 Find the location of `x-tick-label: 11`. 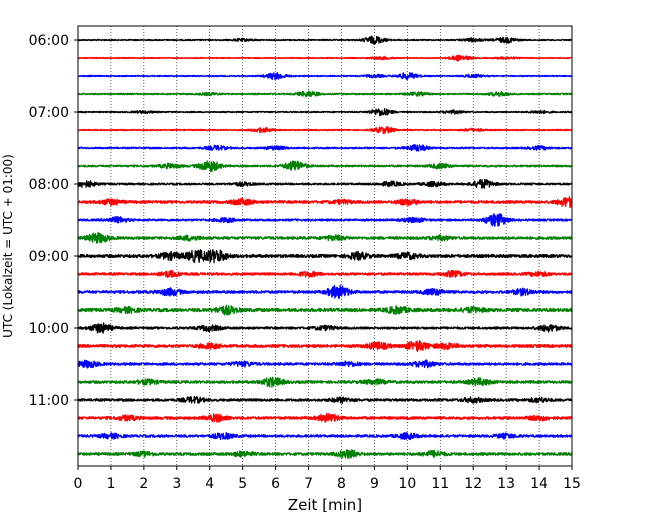

x-tick-label: 11 is located at coordinates (440, 484).